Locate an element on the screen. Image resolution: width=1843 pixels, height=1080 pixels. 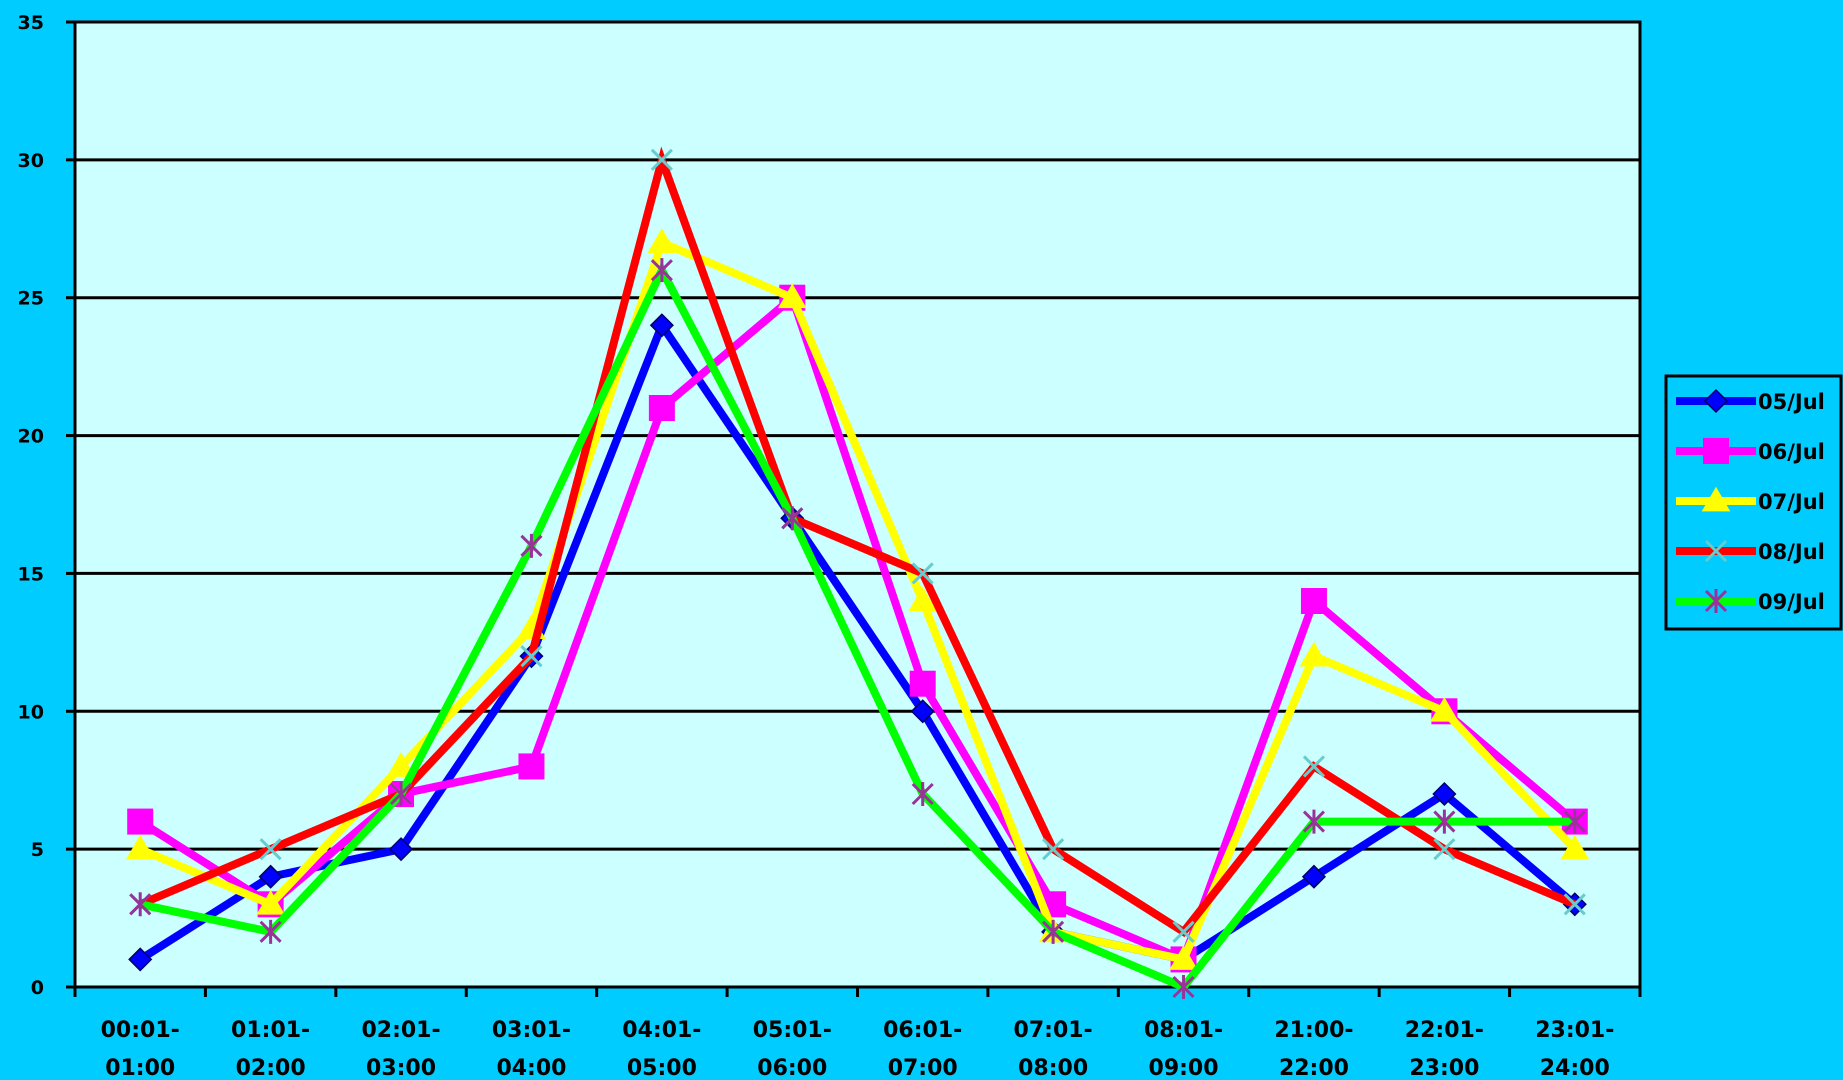
legend-item: 09/Jul is located at coordinates (1750, 601).